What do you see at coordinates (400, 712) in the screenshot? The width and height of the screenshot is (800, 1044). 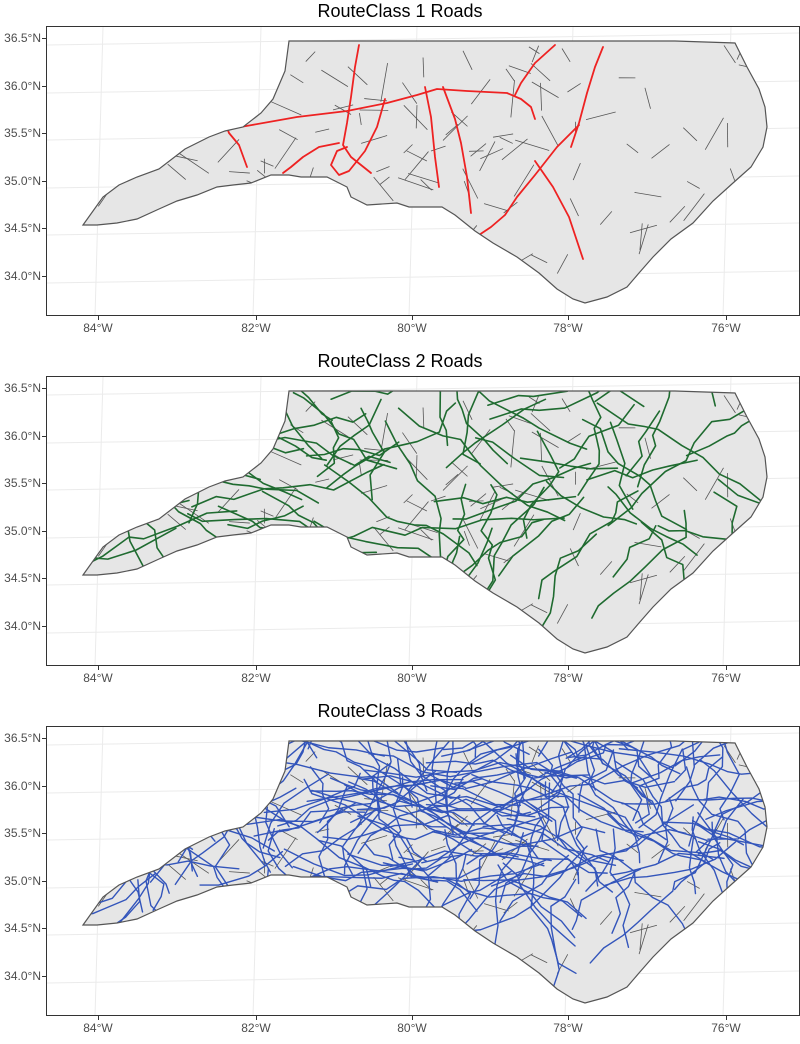 I see `panel-title: RouteClass 3 Roads` at bounding box center [400, 712].